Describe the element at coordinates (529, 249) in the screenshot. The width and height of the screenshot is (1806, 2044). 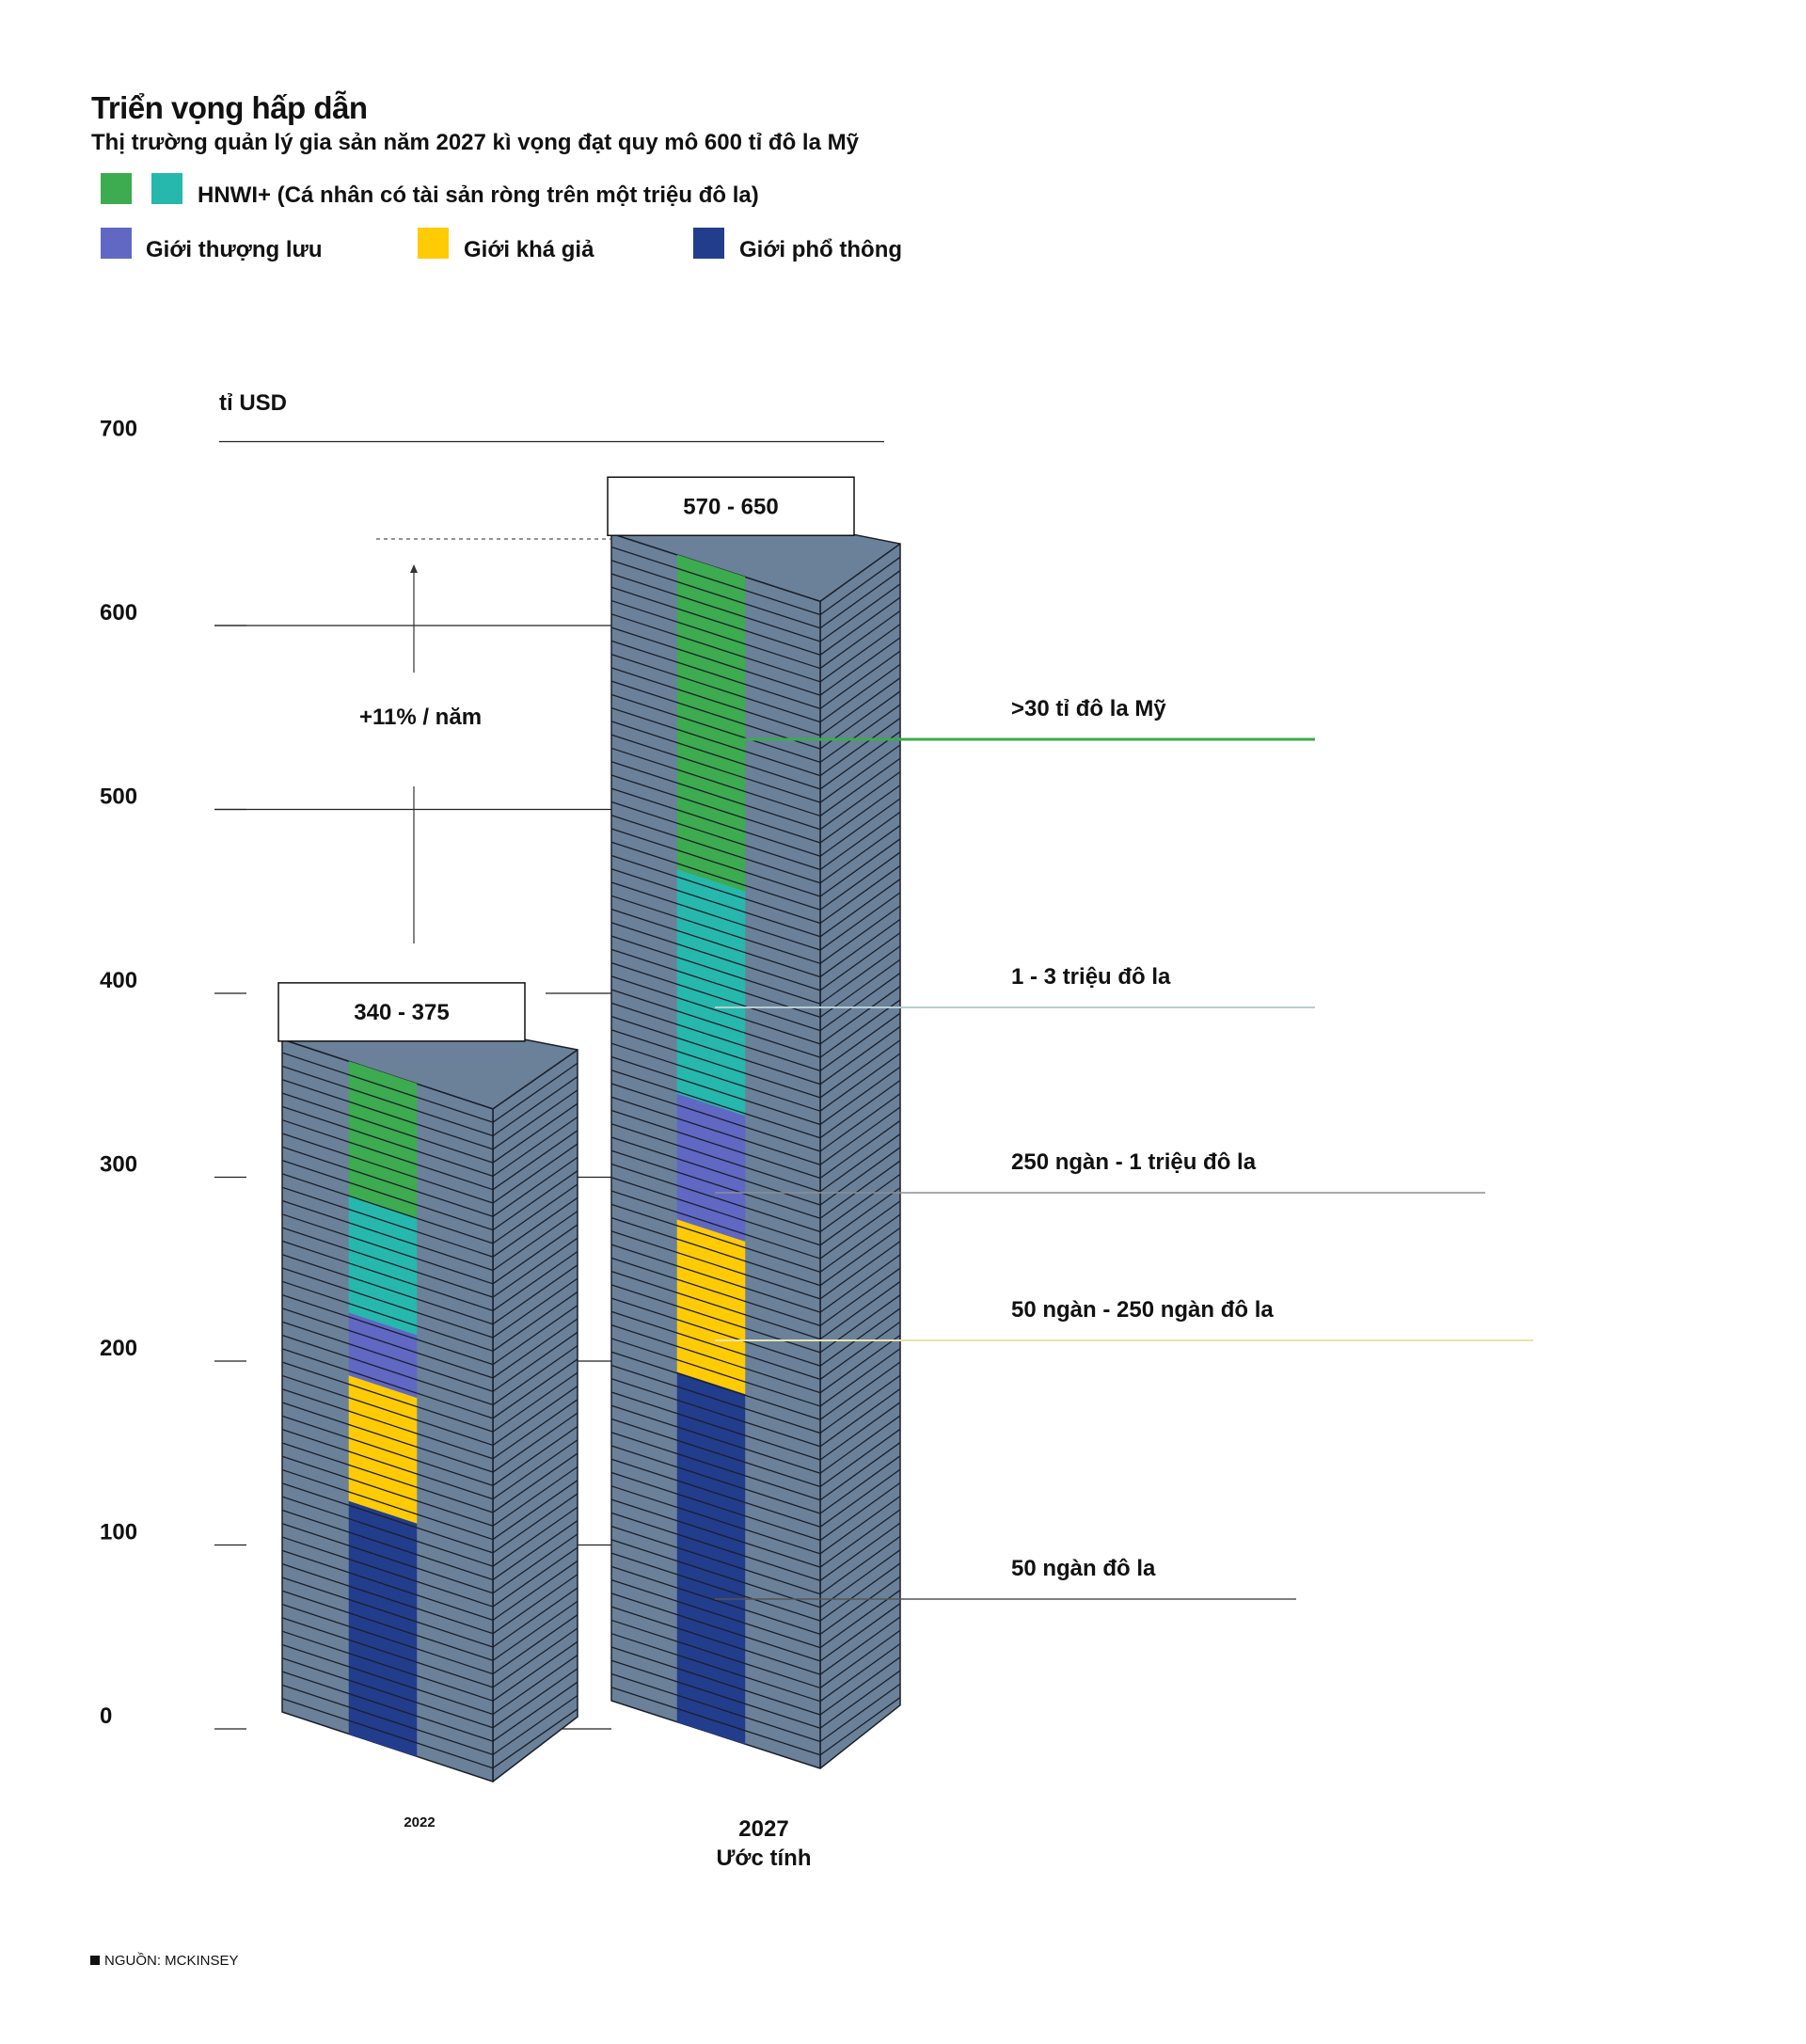
I see `legend-label-affluent: Giới khá giả` at that location.